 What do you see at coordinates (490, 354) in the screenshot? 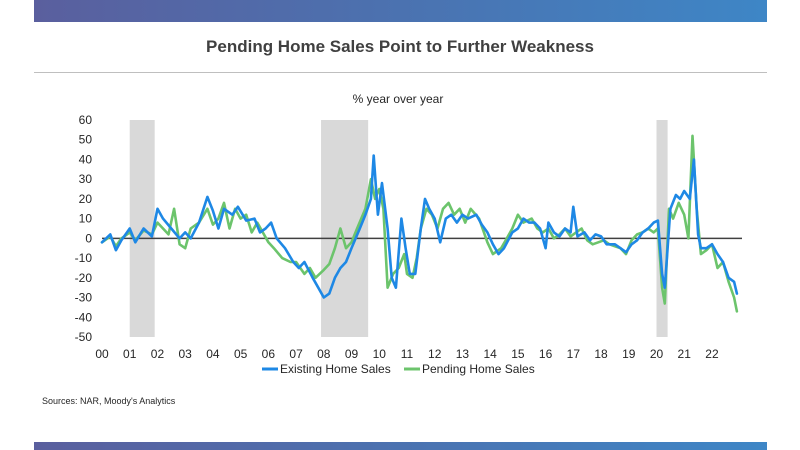
I see `x-tick-label: 14` at bounding box center [490, 354].